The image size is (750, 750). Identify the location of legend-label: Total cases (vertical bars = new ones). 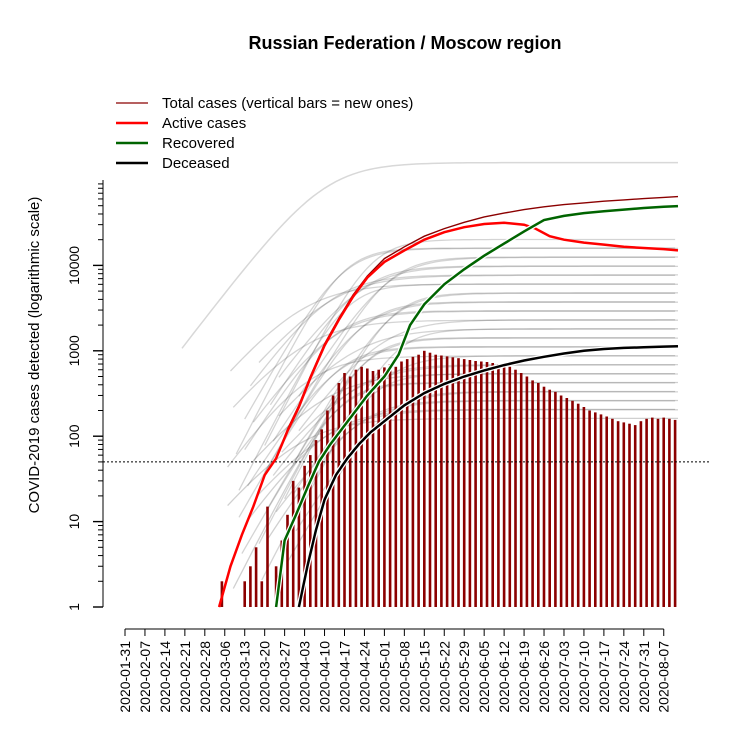
(287, 103).